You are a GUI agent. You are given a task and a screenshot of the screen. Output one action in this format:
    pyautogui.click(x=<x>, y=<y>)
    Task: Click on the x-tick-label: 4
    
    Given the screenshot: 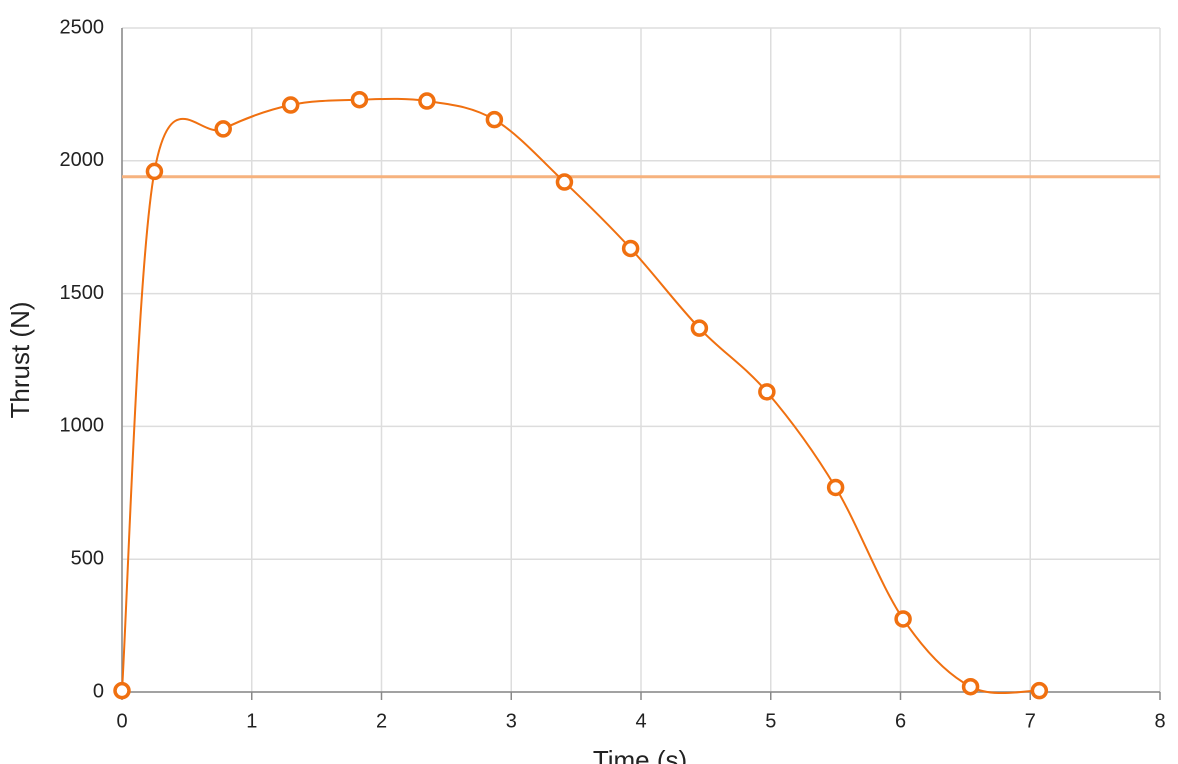 What is the action you would take?
    pyautogui.click(x=640, y=721)
    